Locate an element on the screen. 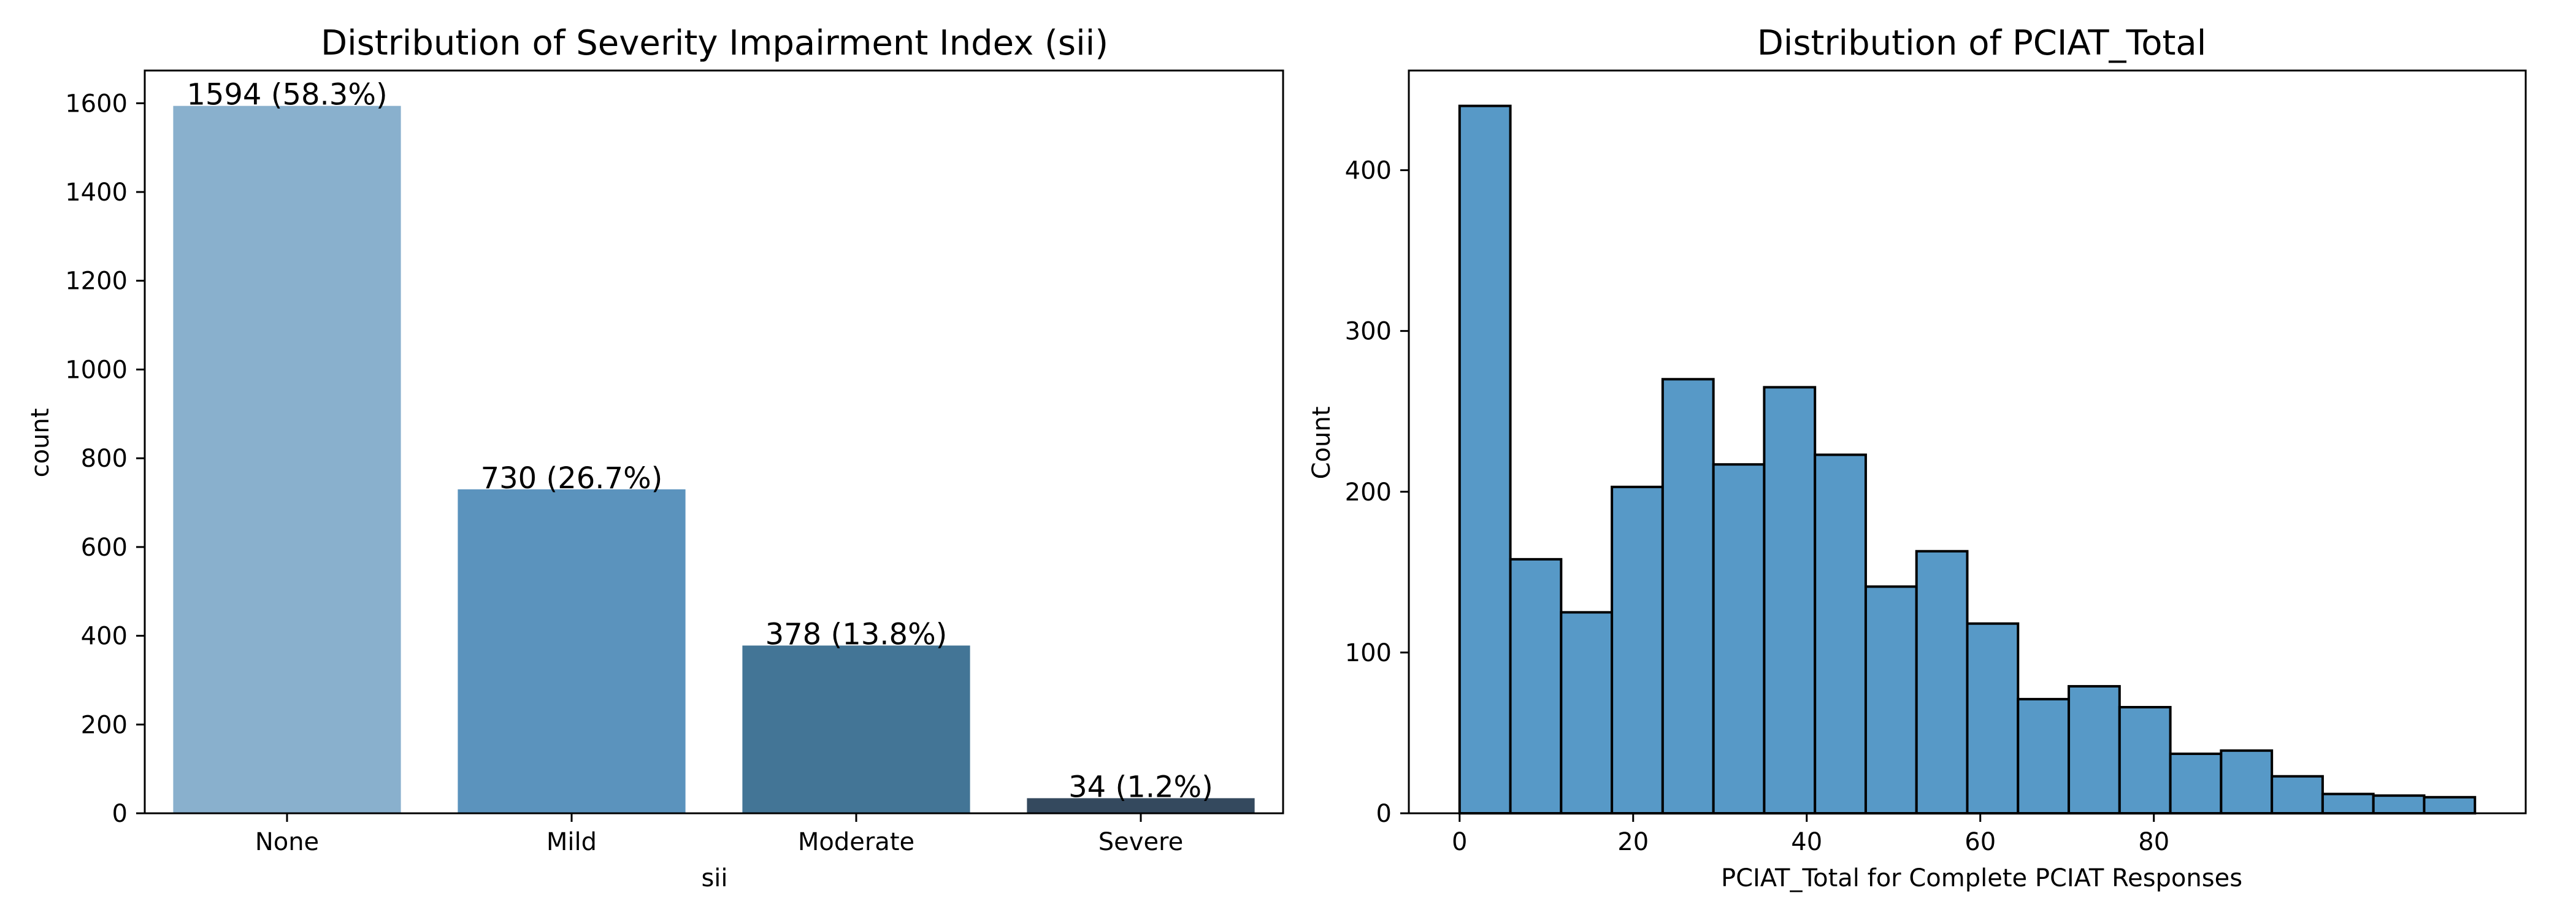 The image size is (2576, 920). sii-x-tick-label: Severe is located at coordinates (1140, 842).